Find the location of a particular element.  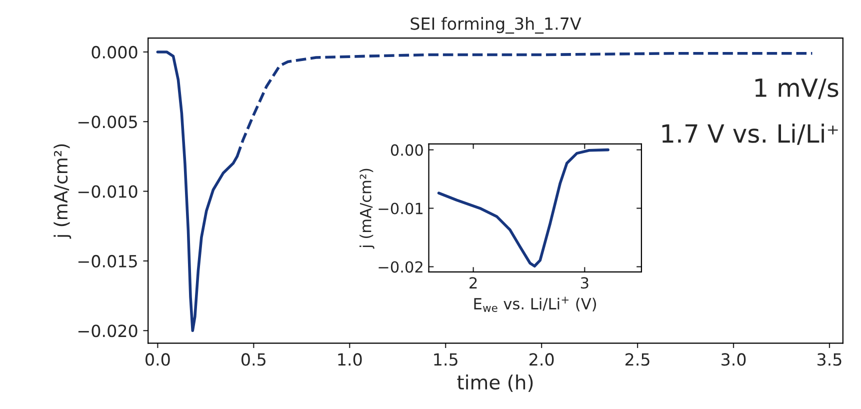

y-tick-label: 0.00 is located at coordinates (406, 150).